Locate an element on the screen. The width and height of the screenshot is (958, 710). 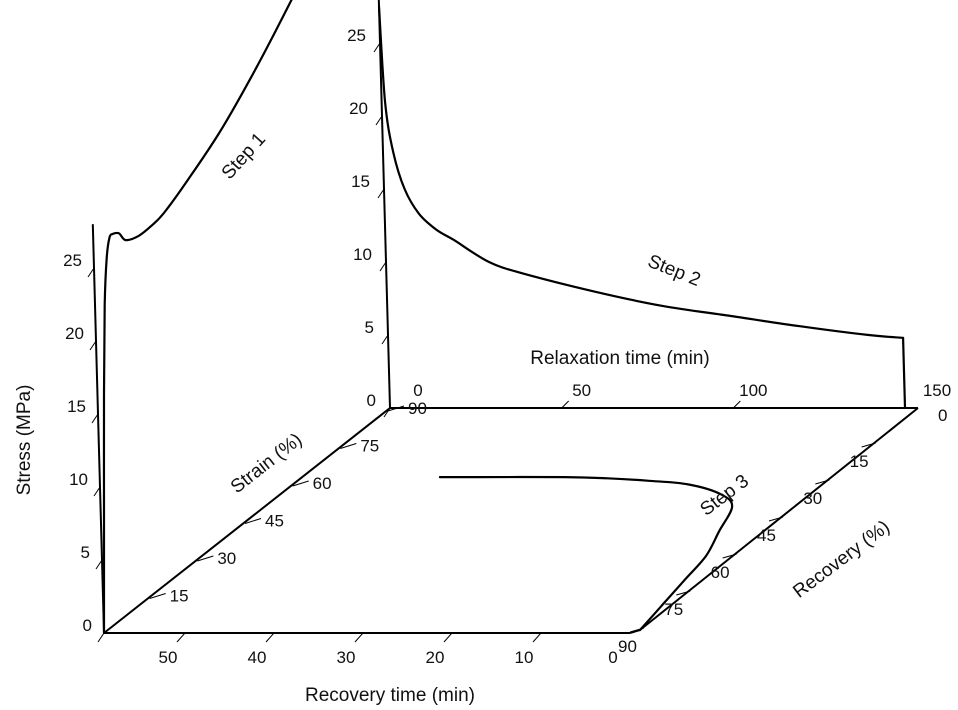
strain-tick-label: 15 is located at coordinates (179, 596).